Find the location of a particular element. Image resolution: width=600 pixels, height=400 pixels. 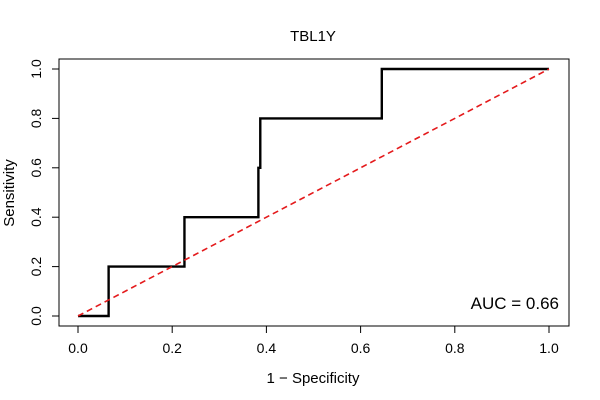

x-tick-label: 0.6 is located at coordinates (361, 348).